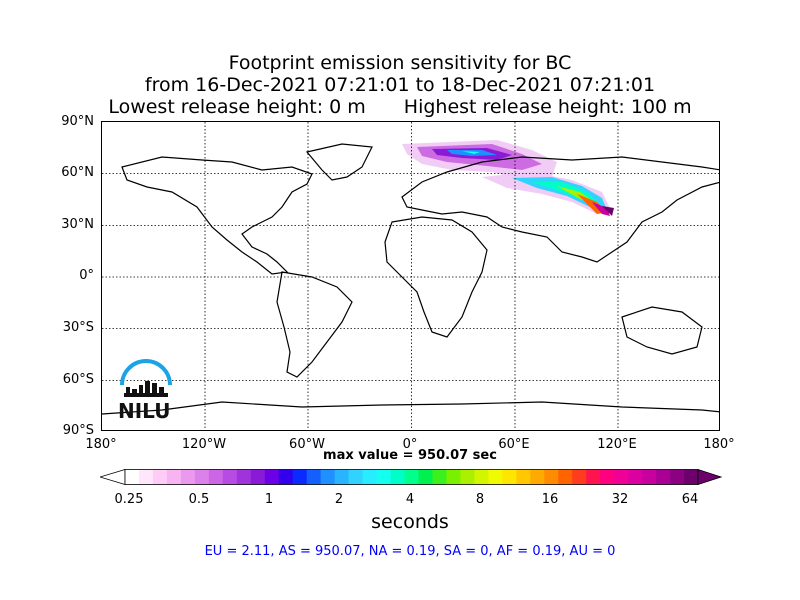 Image resolution: width=800 pixels, height=600 pixels. I want to click on colorbar-units: seconds, so click(410, 522).